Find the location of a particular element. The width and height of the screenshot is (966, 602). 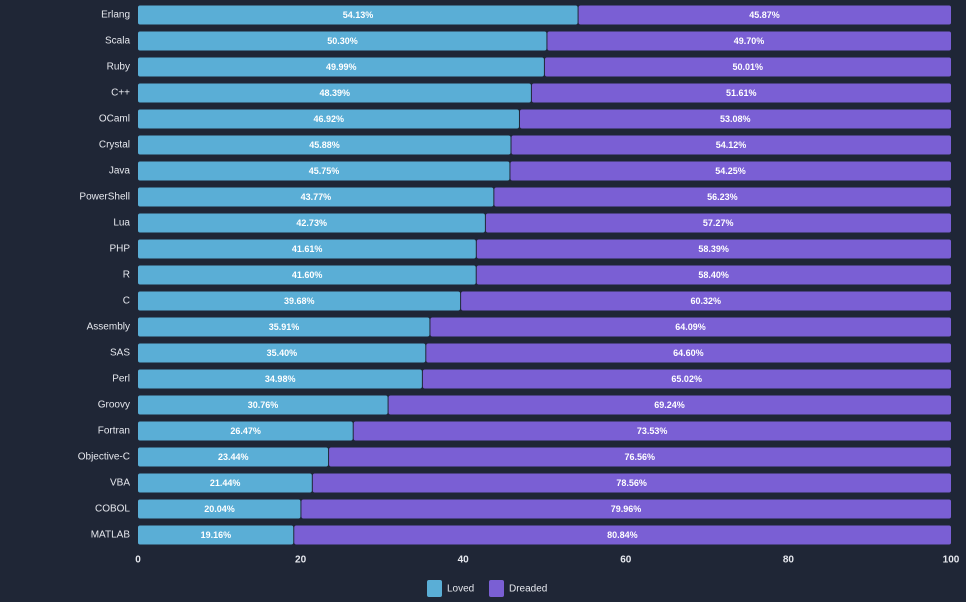

legend: Loved Dreaded is located at coordinates (487, 588).